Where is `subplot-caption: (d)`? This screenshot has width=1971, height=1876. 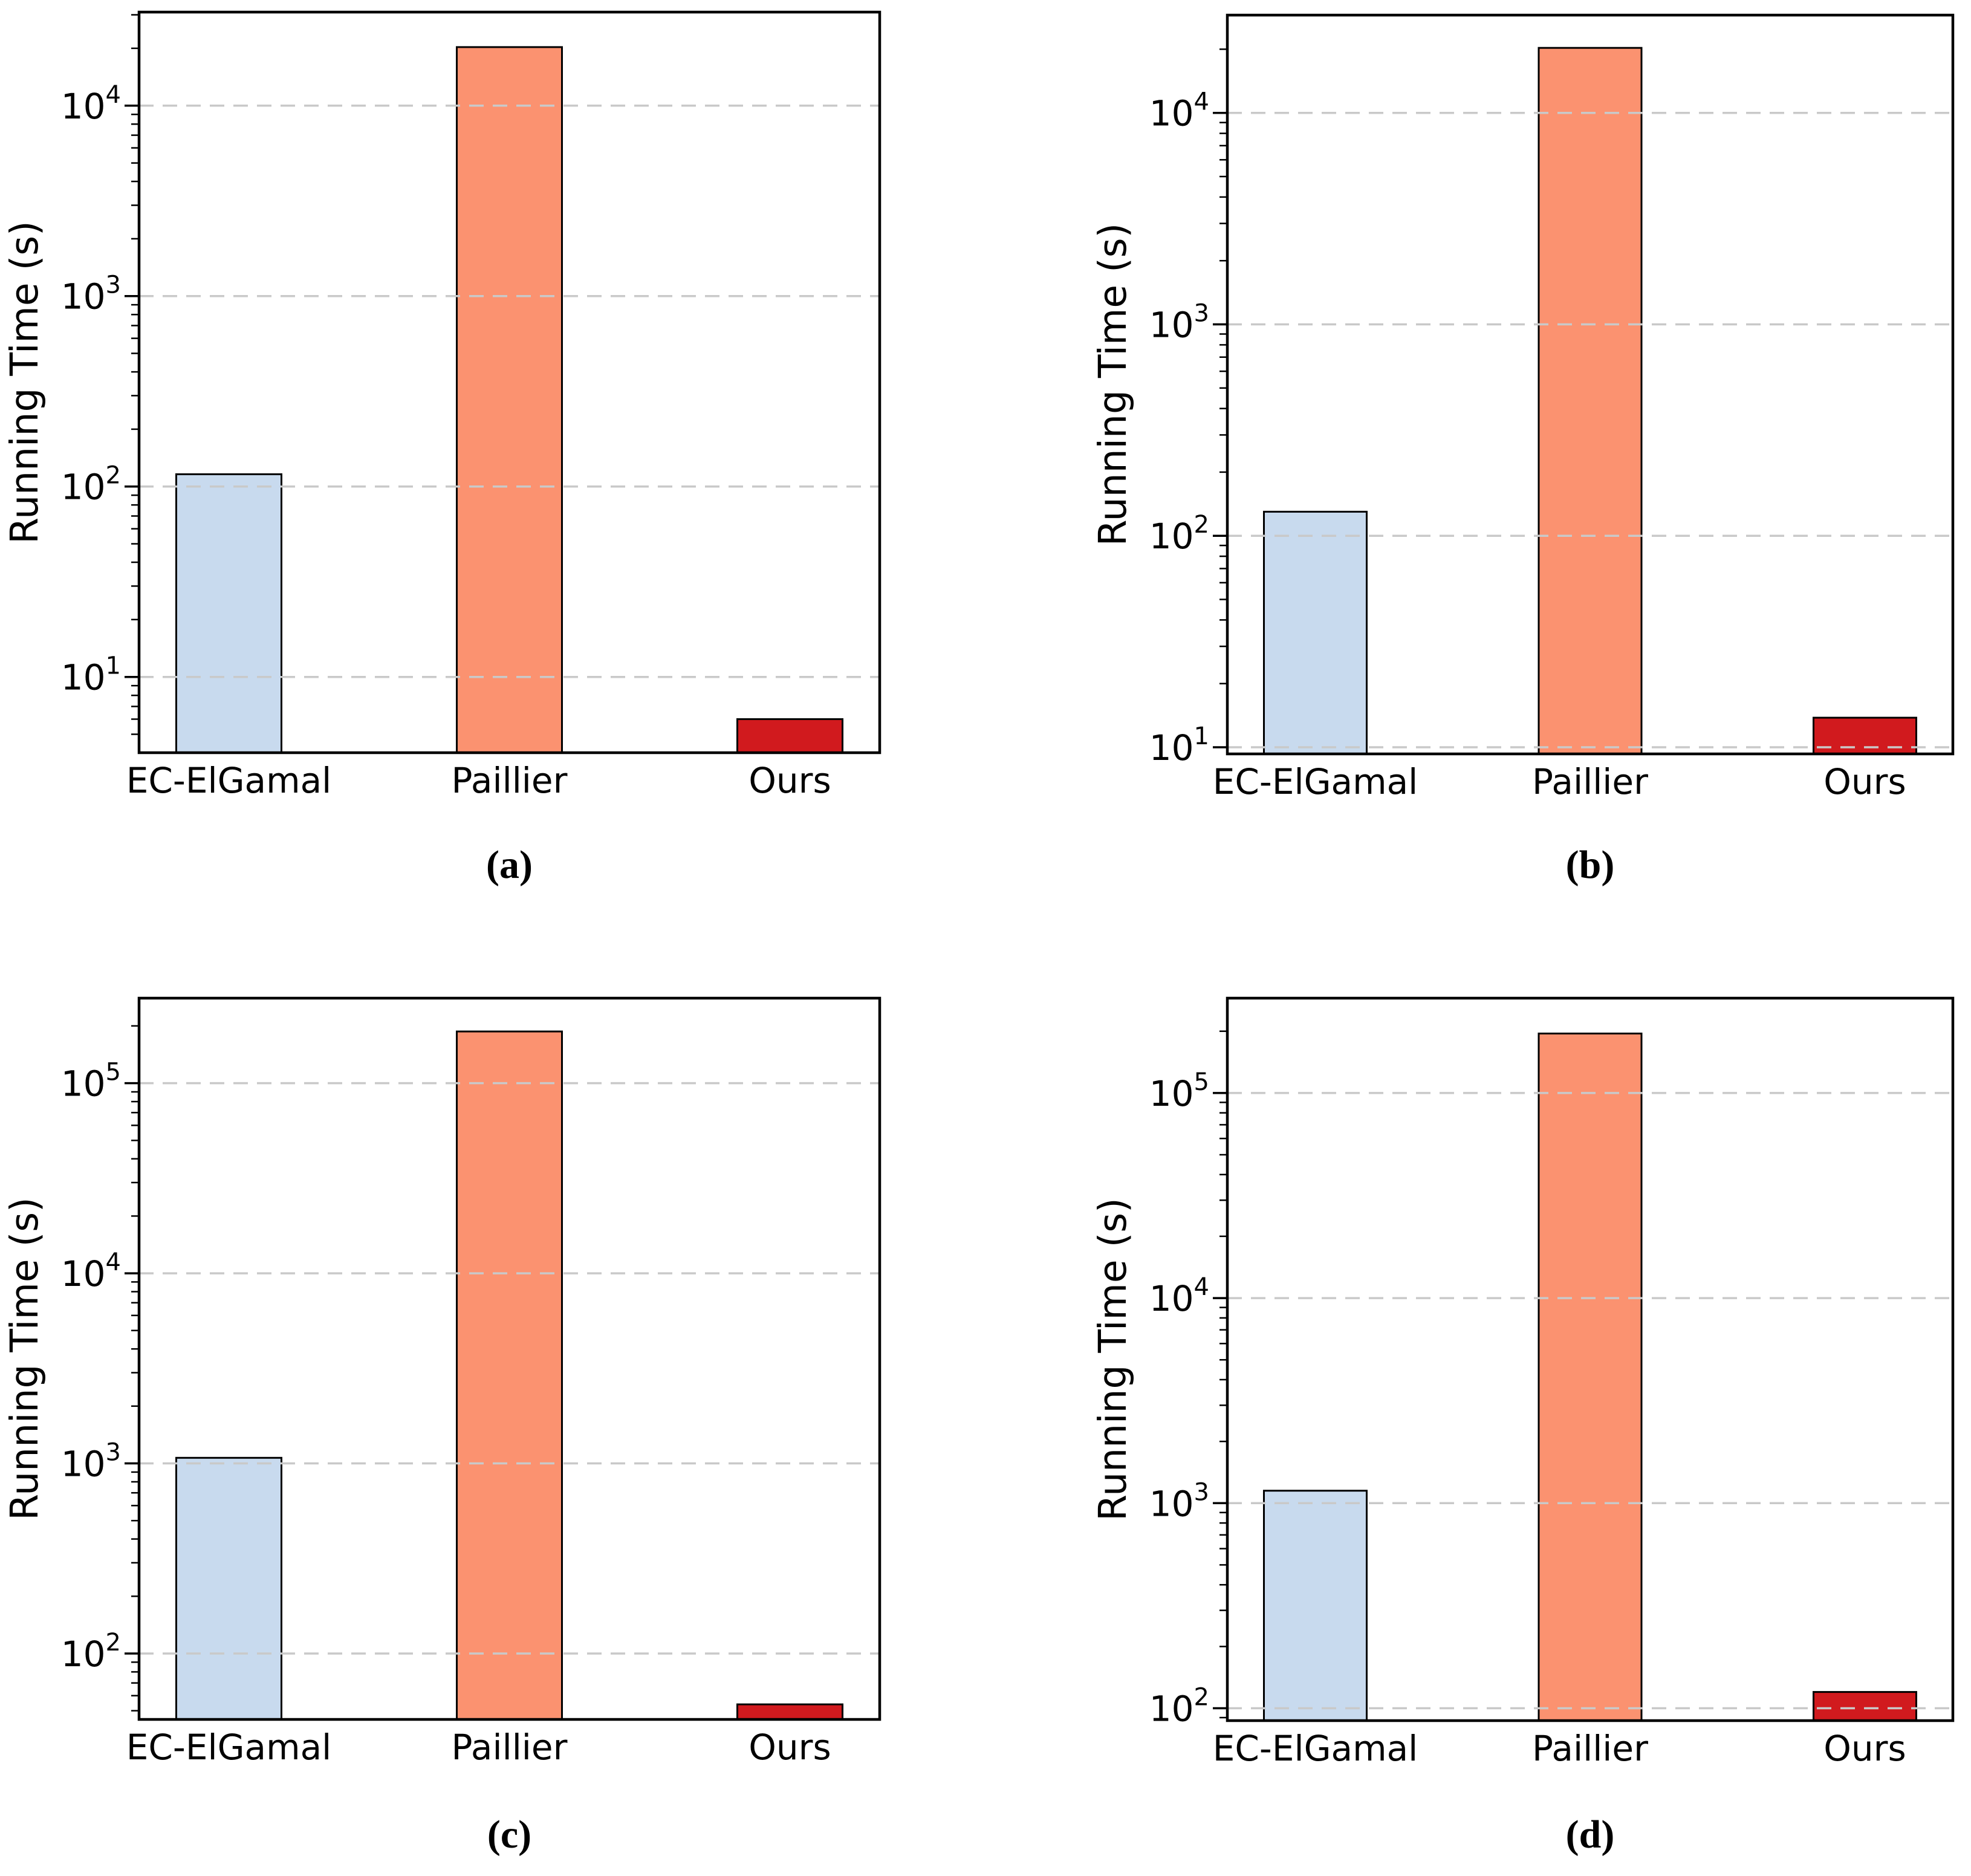 subplot-caption: (d) is located at coordinates (1590, 1835).